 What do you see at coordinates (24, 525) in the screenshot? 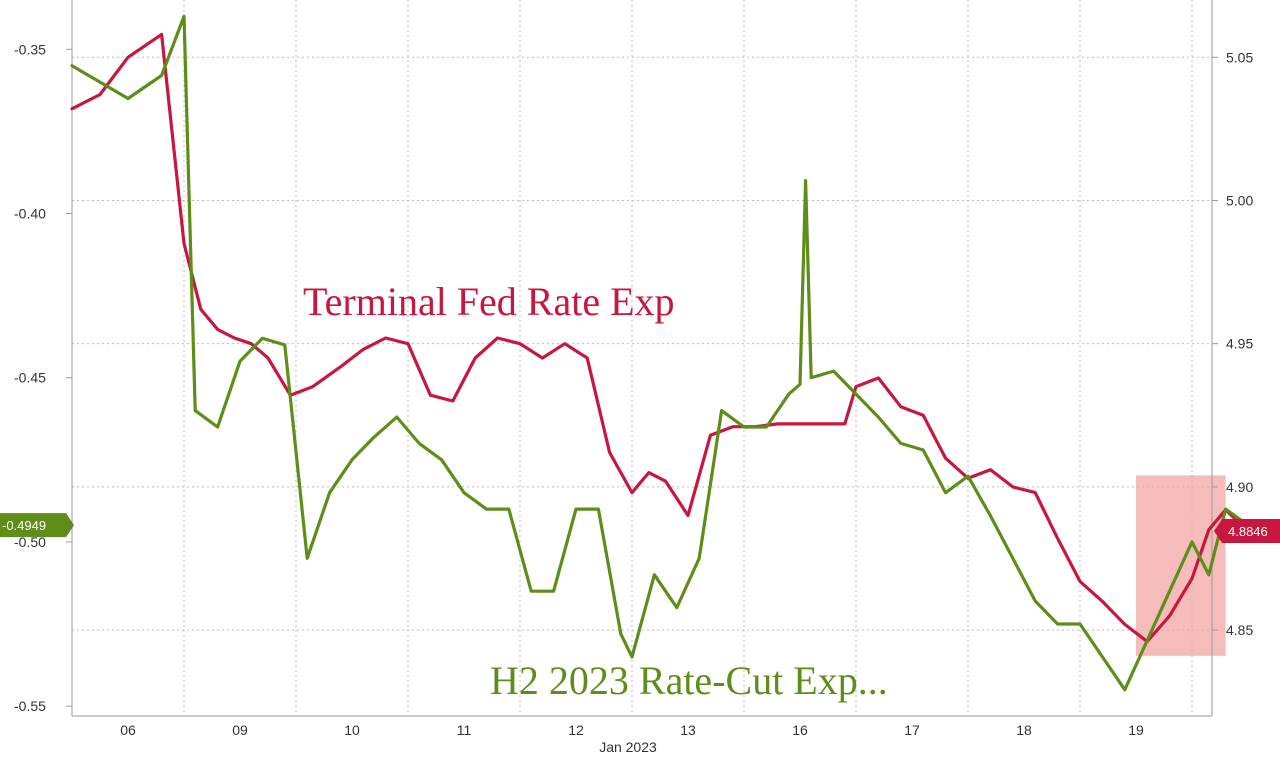
I see `left-value-tag-text: -0.4949` at bounding box center [24, 525].